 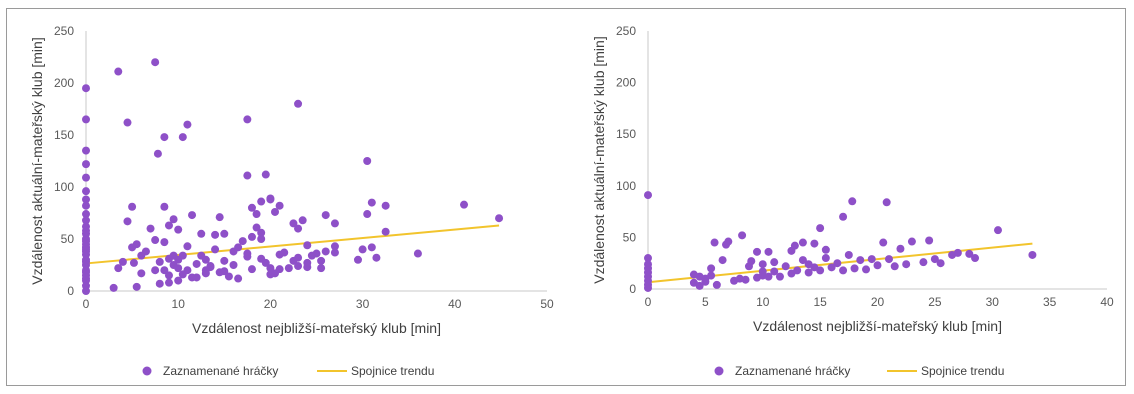 What do you see at coordinates (271, 304) in the screenshot?
I see `x-tick-label: 20` at bounding box center [271, 304].